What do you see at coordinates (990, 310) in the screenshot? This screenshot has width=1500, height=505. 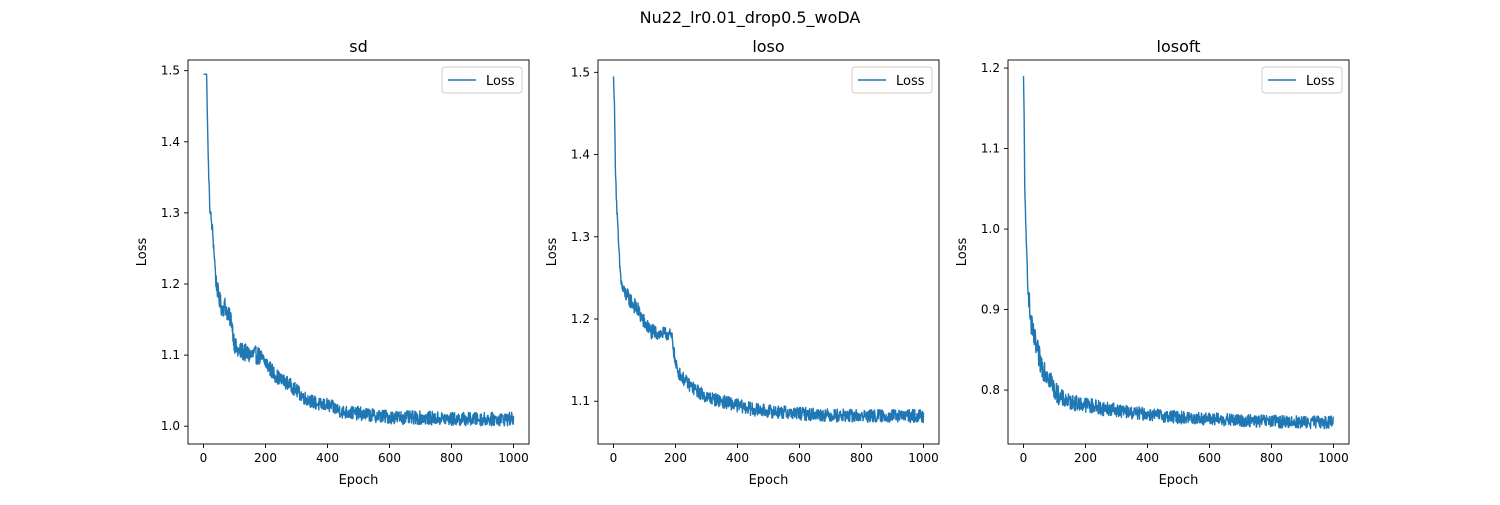 I see `y-tick-label: 0.9` at bounding box center [990, 310].